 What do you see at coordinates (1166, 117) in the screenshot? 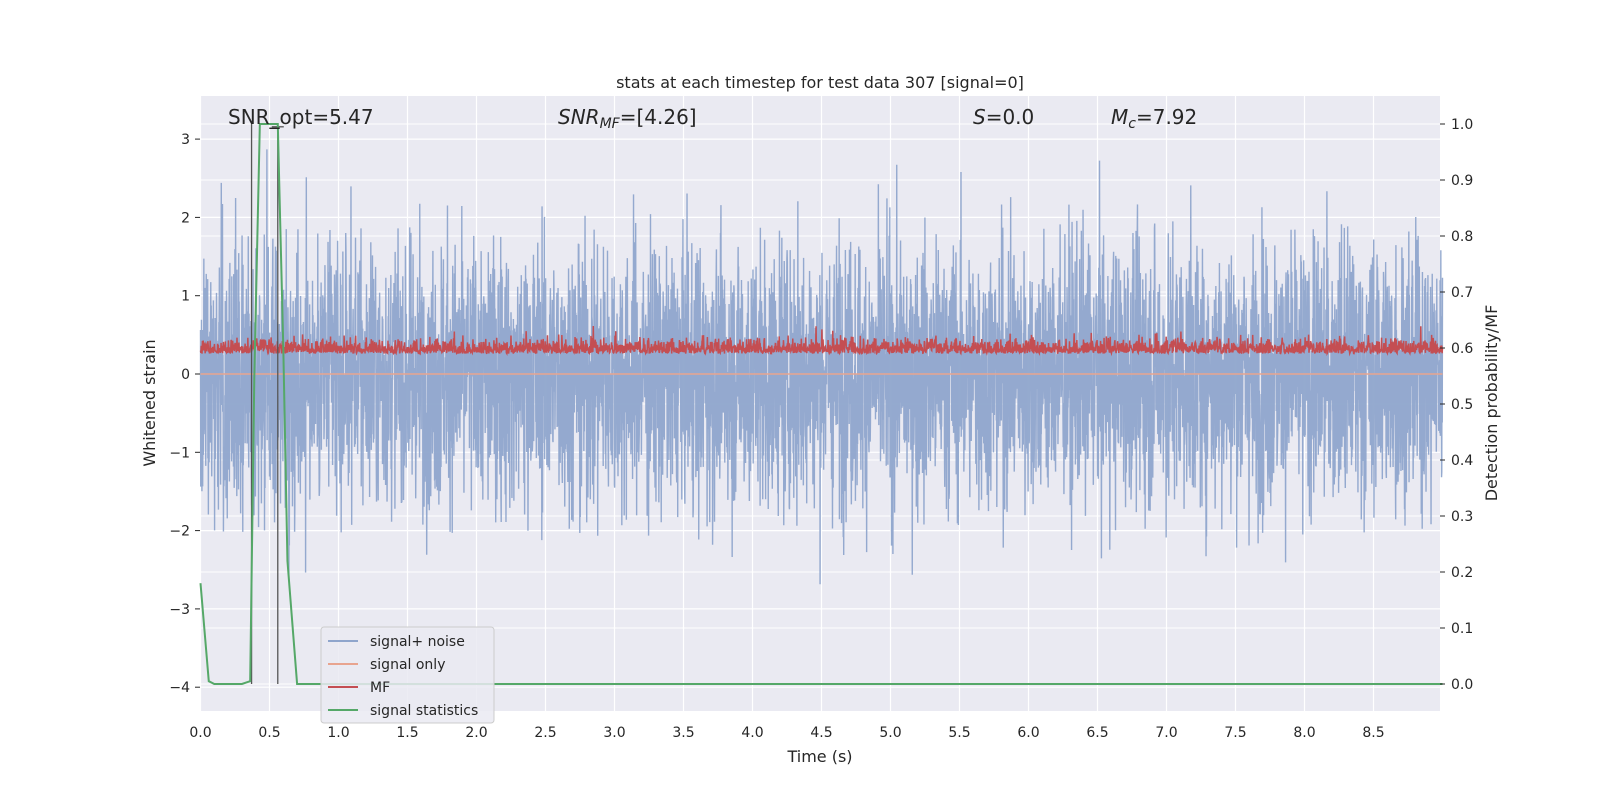
I see `mc-value: =7.92` at bounding box center [1166, 117].